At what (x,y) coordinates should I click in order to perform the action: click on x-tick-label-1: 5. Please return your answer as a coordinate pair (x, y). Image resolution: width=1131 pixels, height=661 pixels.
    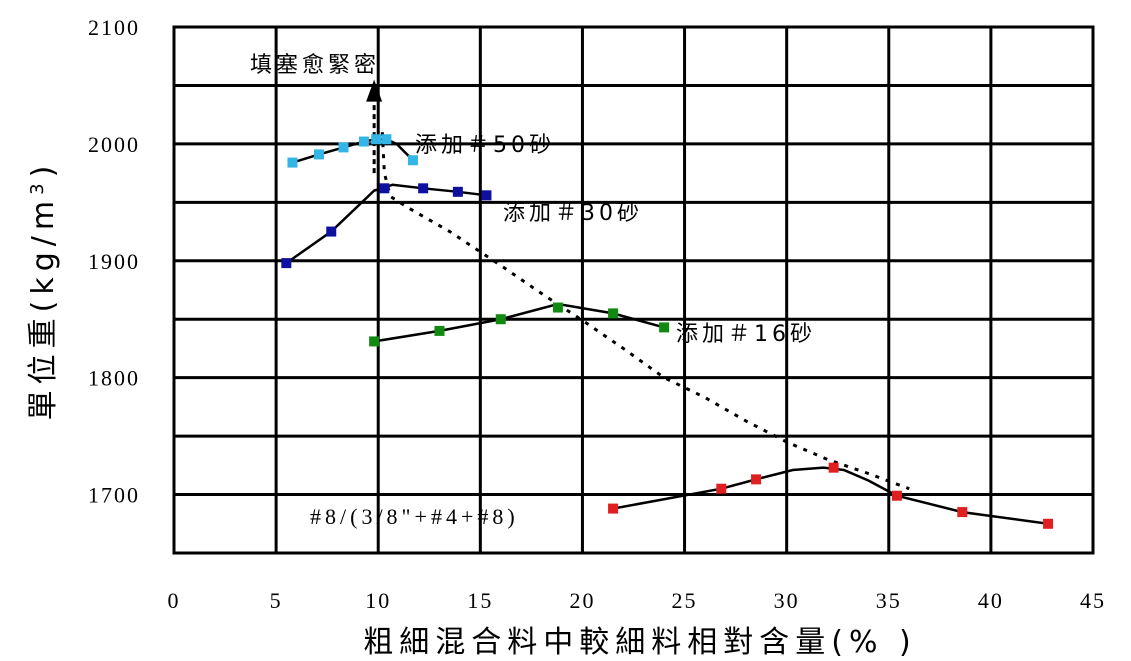
    Looking at the image, I should click on (276, 600).